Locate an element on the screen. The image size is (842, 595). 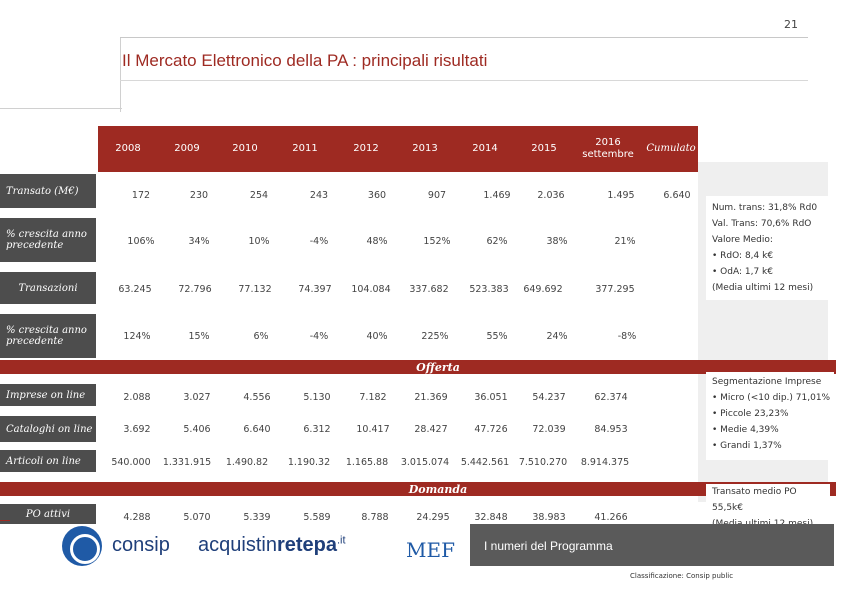
table-cell: 21.369 is located at coordinates (431, 397).